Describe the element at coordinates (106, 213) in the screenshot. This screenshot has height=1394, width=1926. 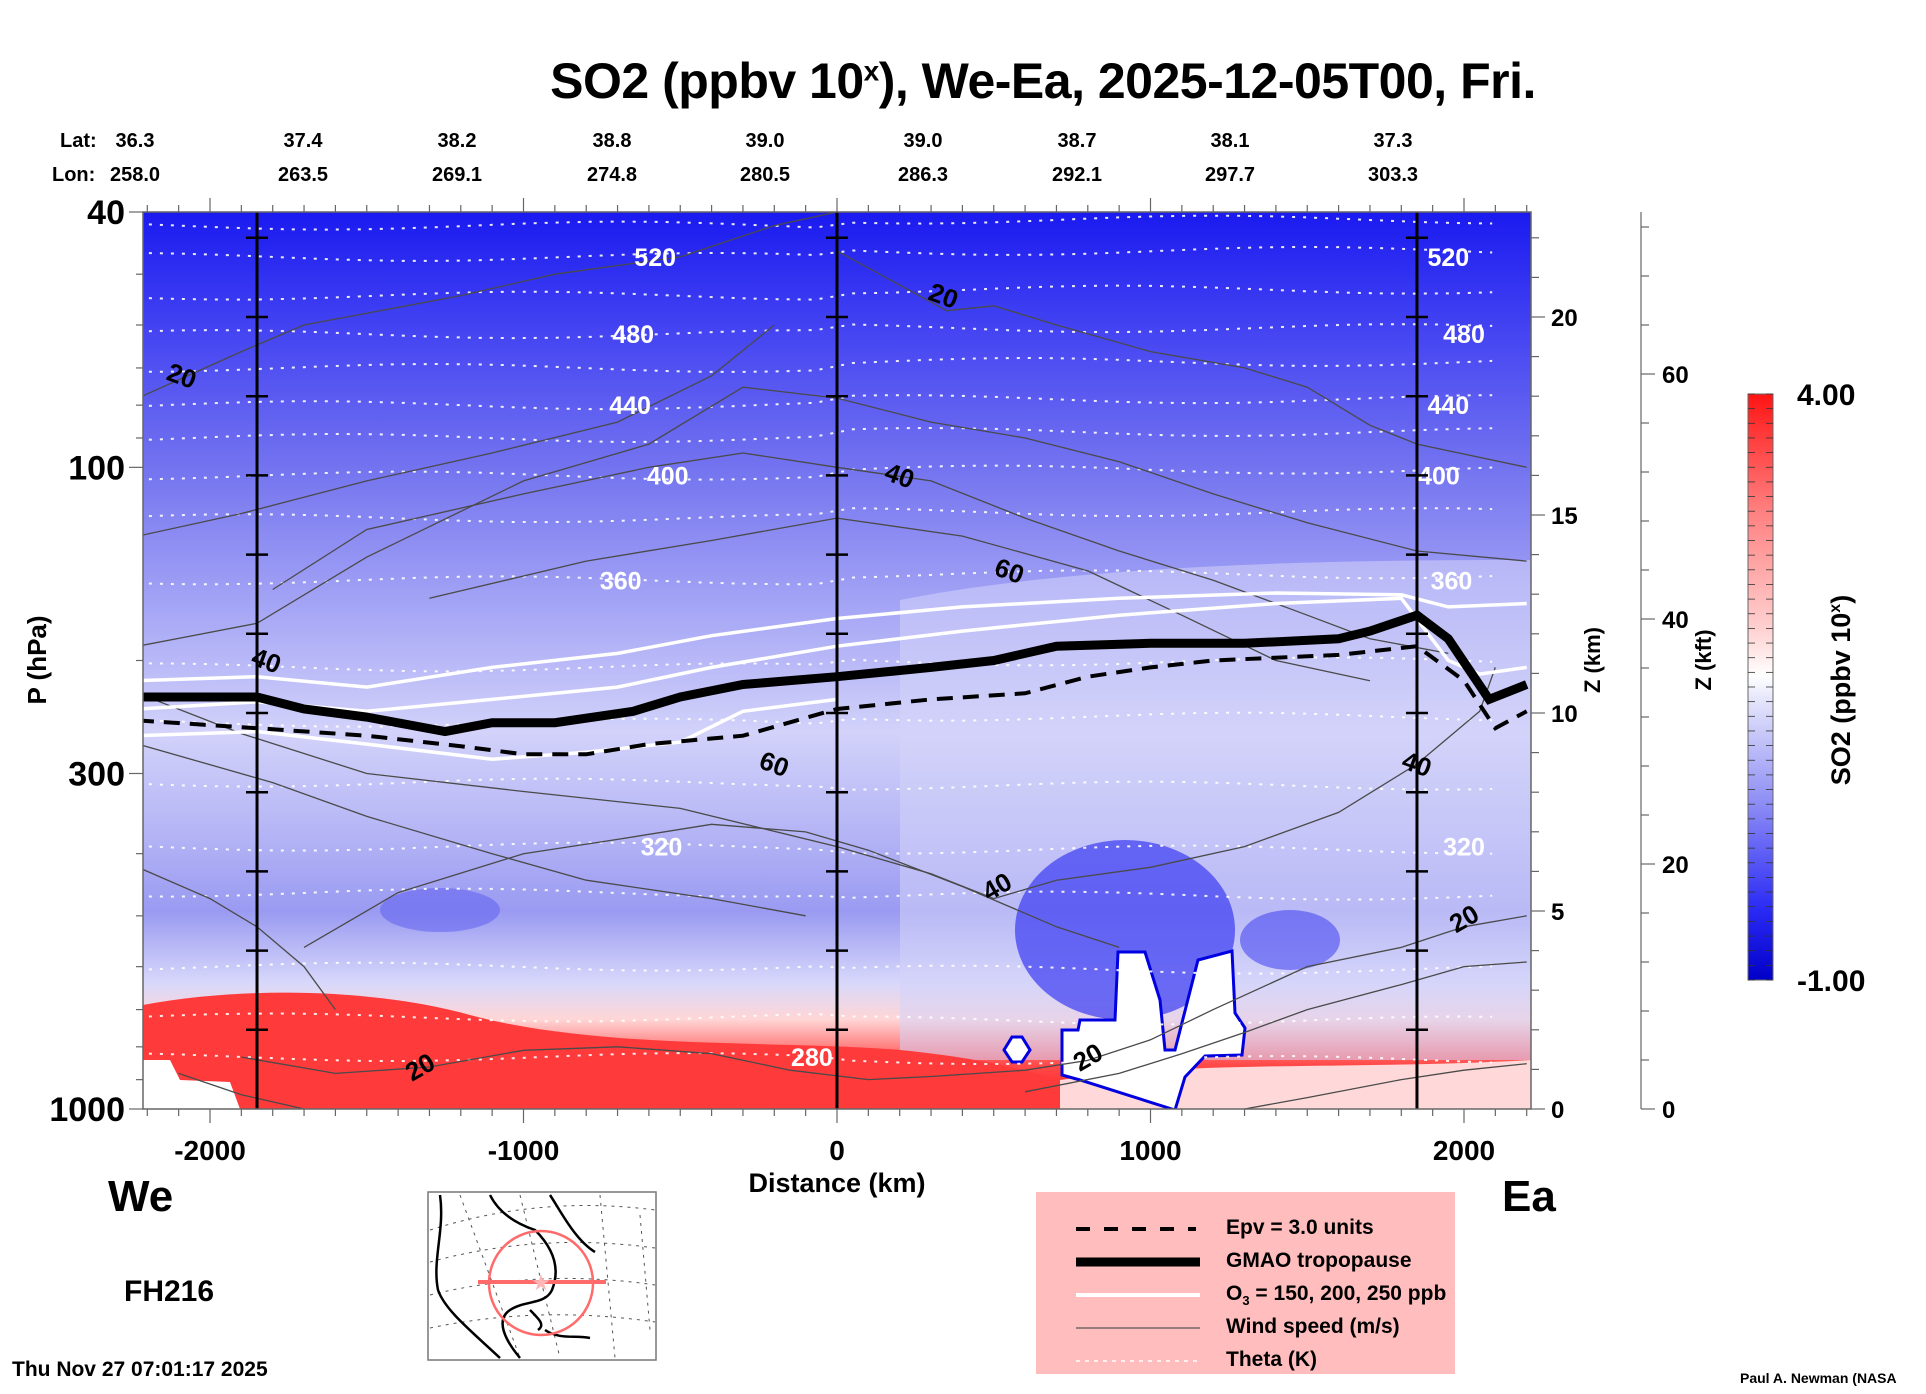
I see `y-tick-label: 40` at that location.